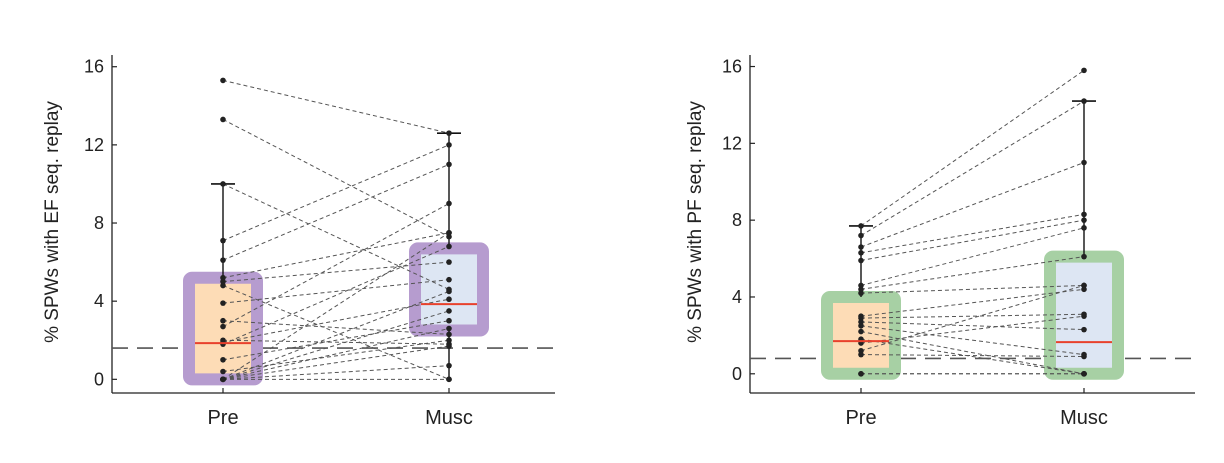 This screenshot has height=463, width=1224. What do you see at coordinates (732, 143) in the screenshot?
I see `y-tick-label: 12` at bounding box center [732, 143].